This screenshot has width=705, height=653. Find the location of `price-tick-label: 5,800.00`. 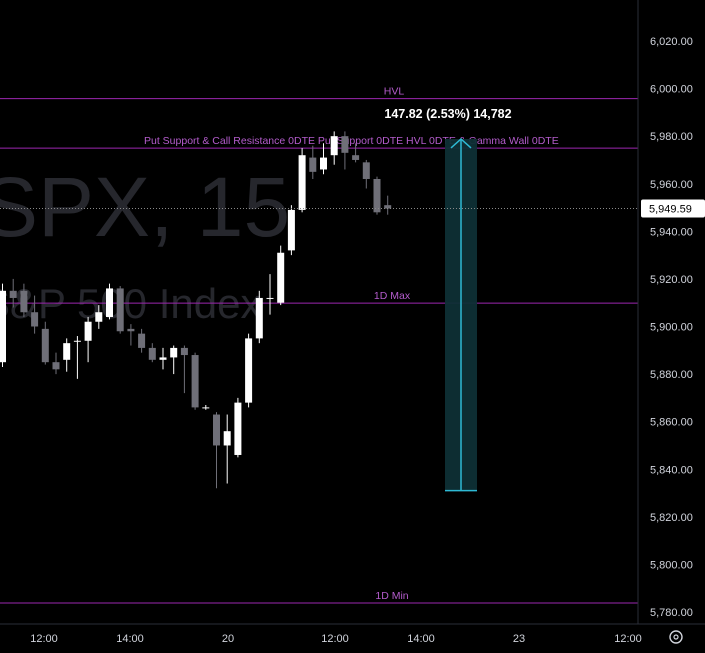

price-tick-label: 5,800.00 is located at coordinates (671, 565).